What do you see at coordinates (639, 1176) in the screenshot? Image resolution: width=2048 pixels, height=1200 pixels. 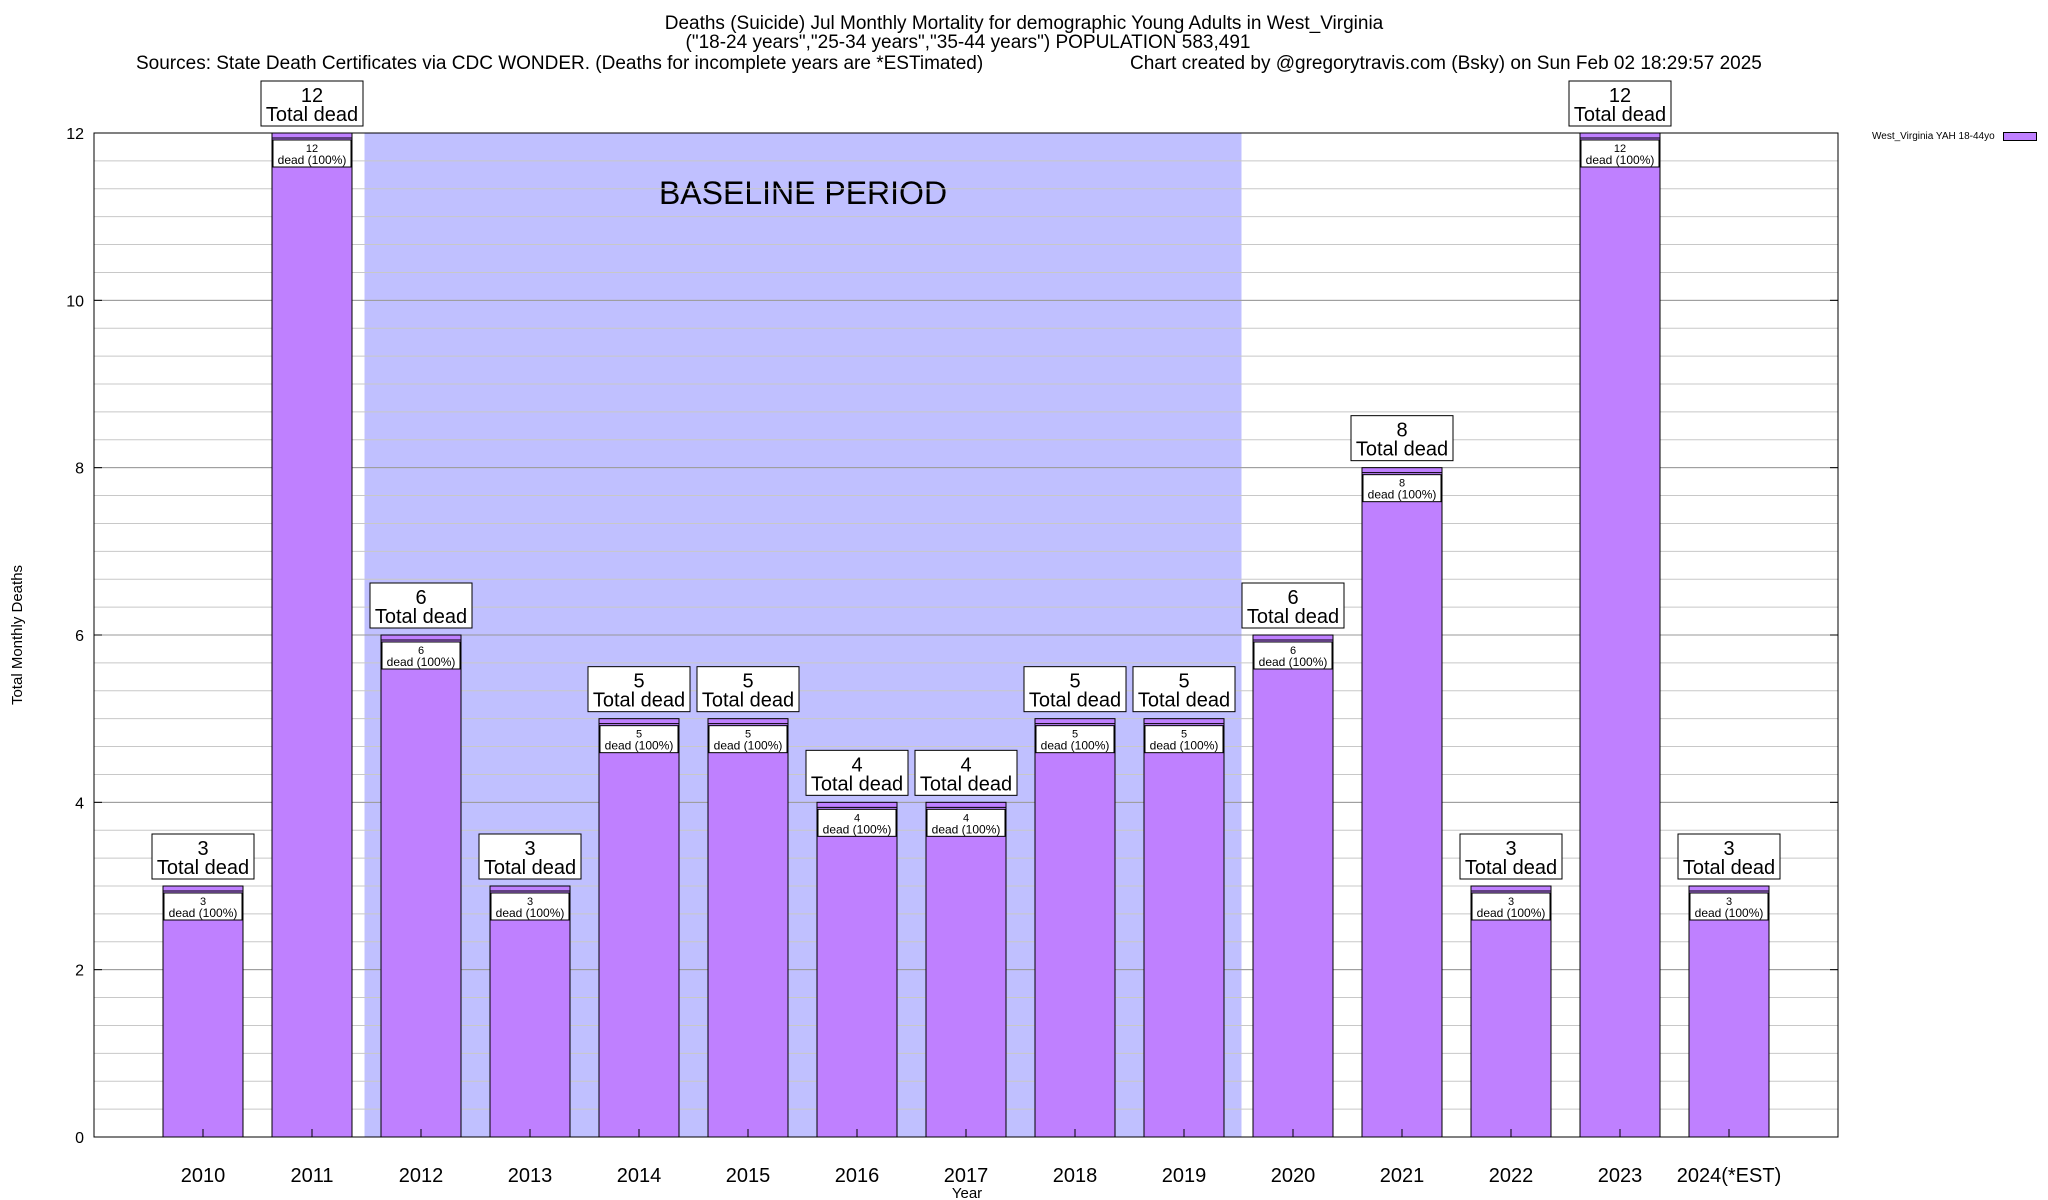 I see `x-tick-label: 2014` at bounding box center [639, 1176].